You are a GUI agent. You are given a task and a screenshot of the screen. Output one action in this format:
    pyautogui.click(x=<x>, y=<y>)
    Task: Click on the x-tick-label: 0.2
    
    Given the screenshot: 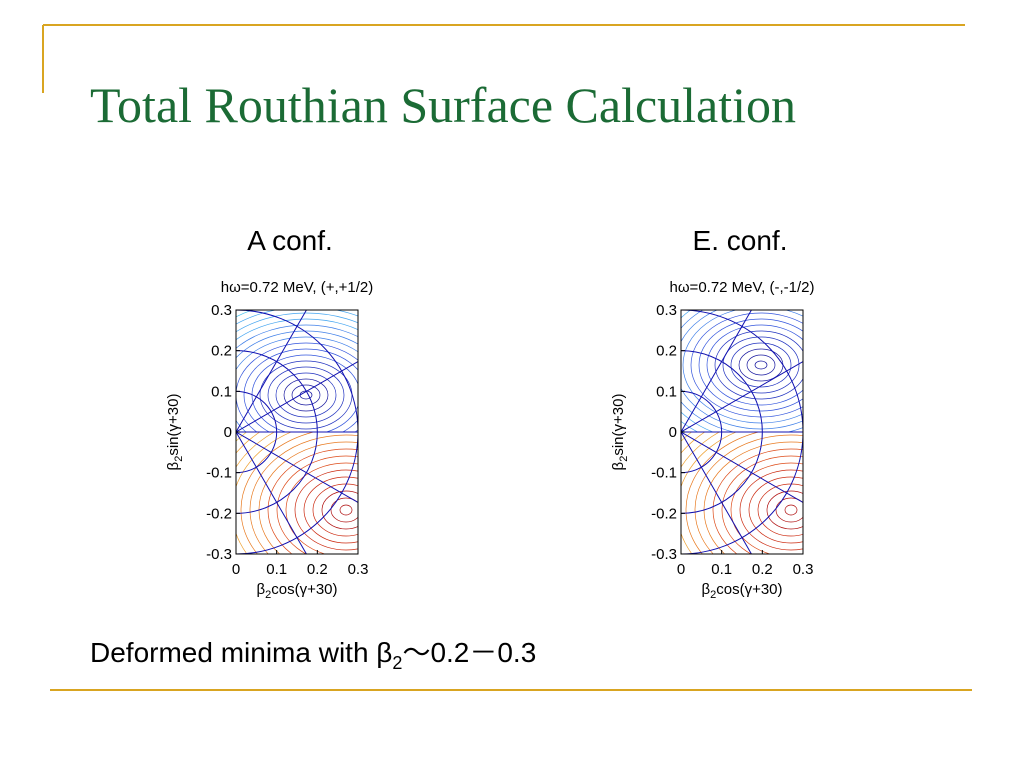 What is the action you would take?
    pyautogui.click(x=317, y=569)
    